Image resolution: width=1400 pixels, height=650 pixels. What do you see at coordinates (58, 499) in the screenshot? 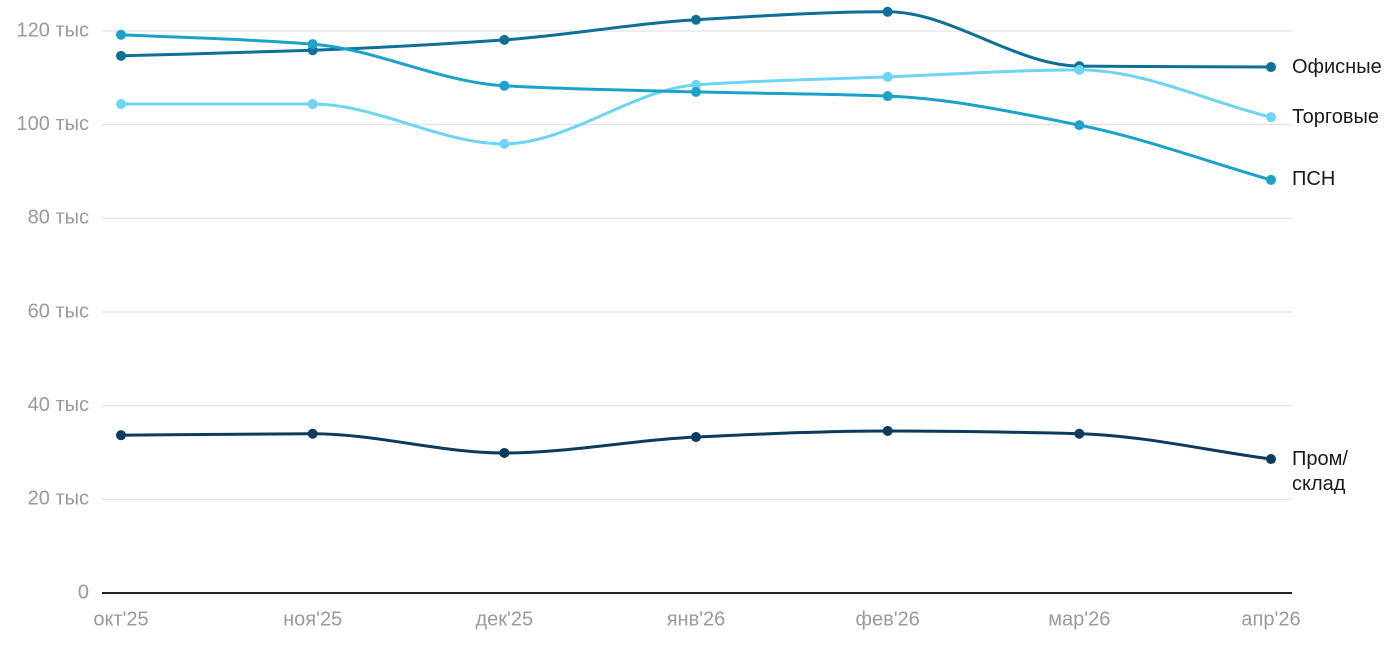
I see `y-tick-label: 20 тыс` at bounding box center [58, 499].